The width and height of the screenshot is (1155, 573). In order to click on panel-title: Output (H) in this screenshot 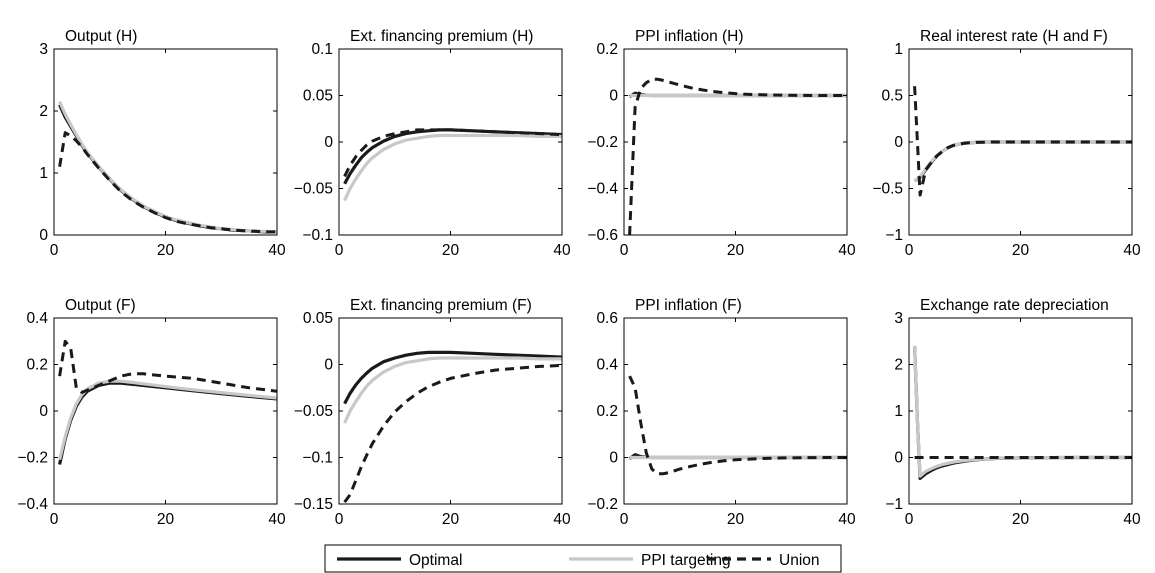, I will do `click(101, 36)`.